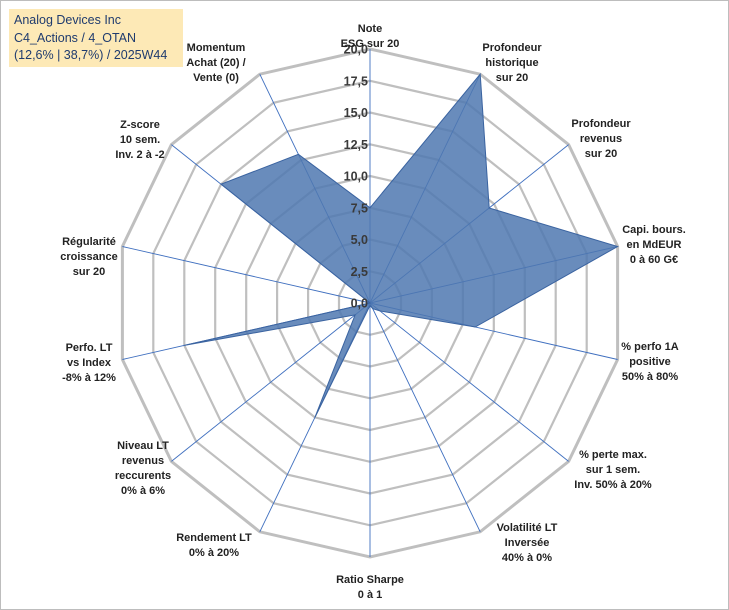 The width and height of the screenshot is (729, 610). I want to click on tick-label-0: 0,0, so click(359, 304).